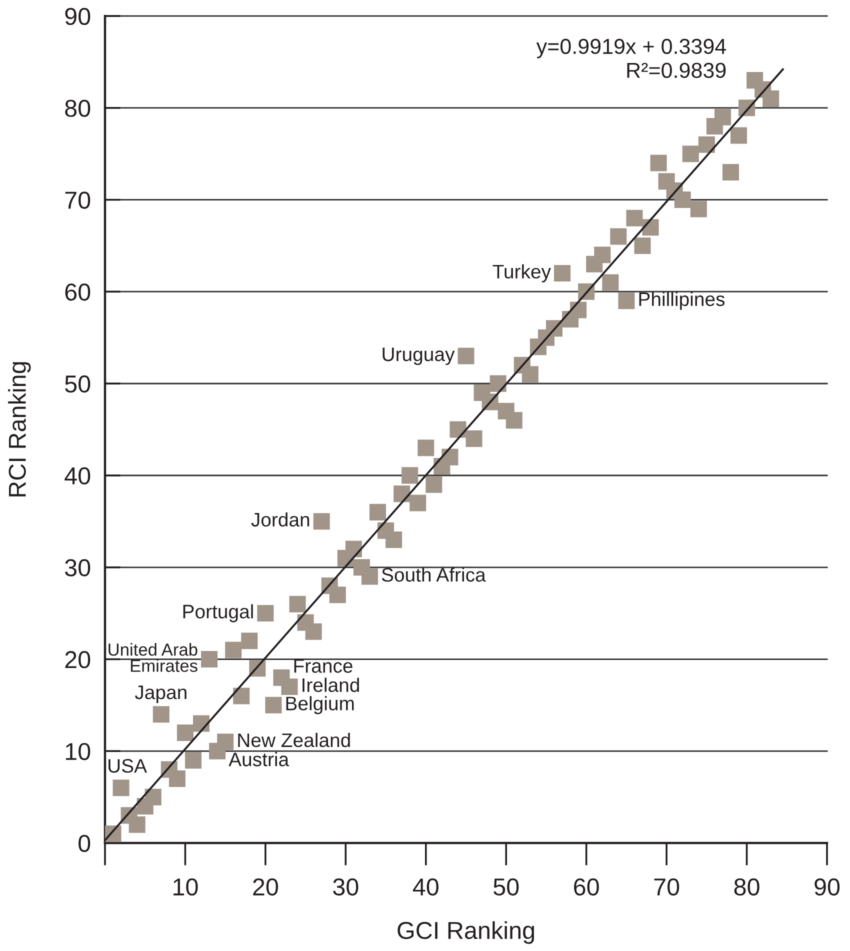  I want to click on annotation: South Africa, so click(434, 574).